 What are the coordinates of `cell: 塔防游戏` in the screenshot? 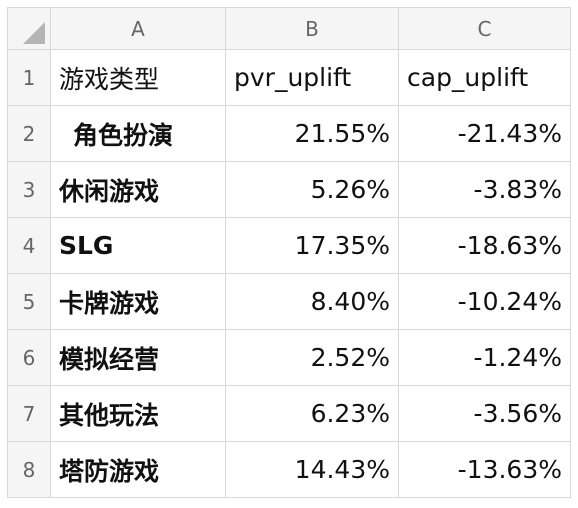 It's located at (138, 469).